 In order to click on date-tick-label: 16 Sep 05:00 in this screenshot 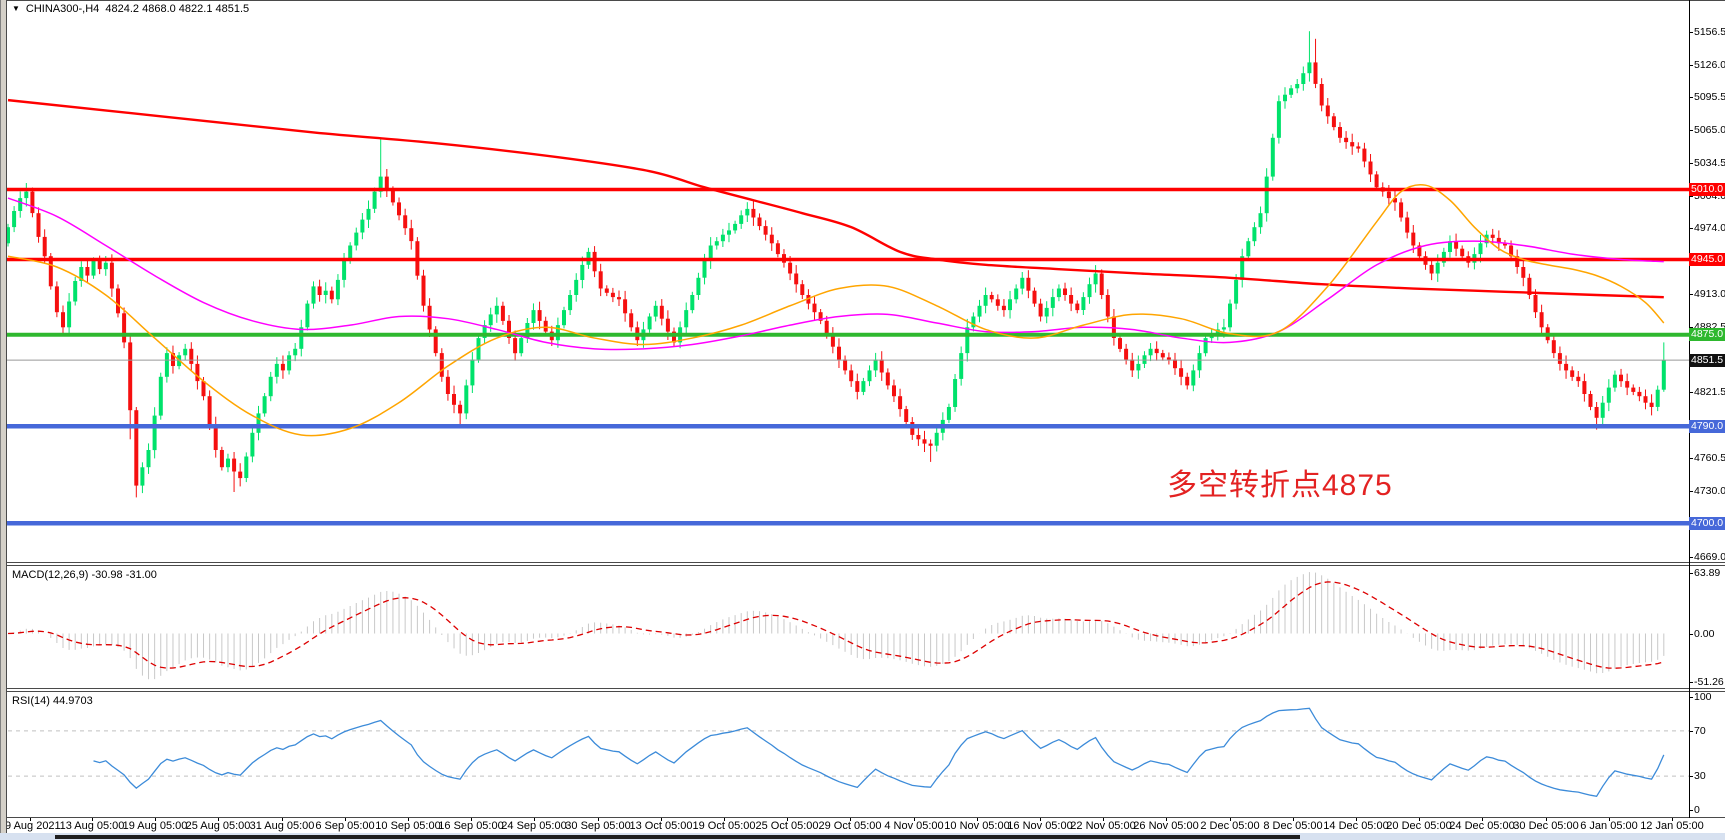, I will do `click(471, 826)`.